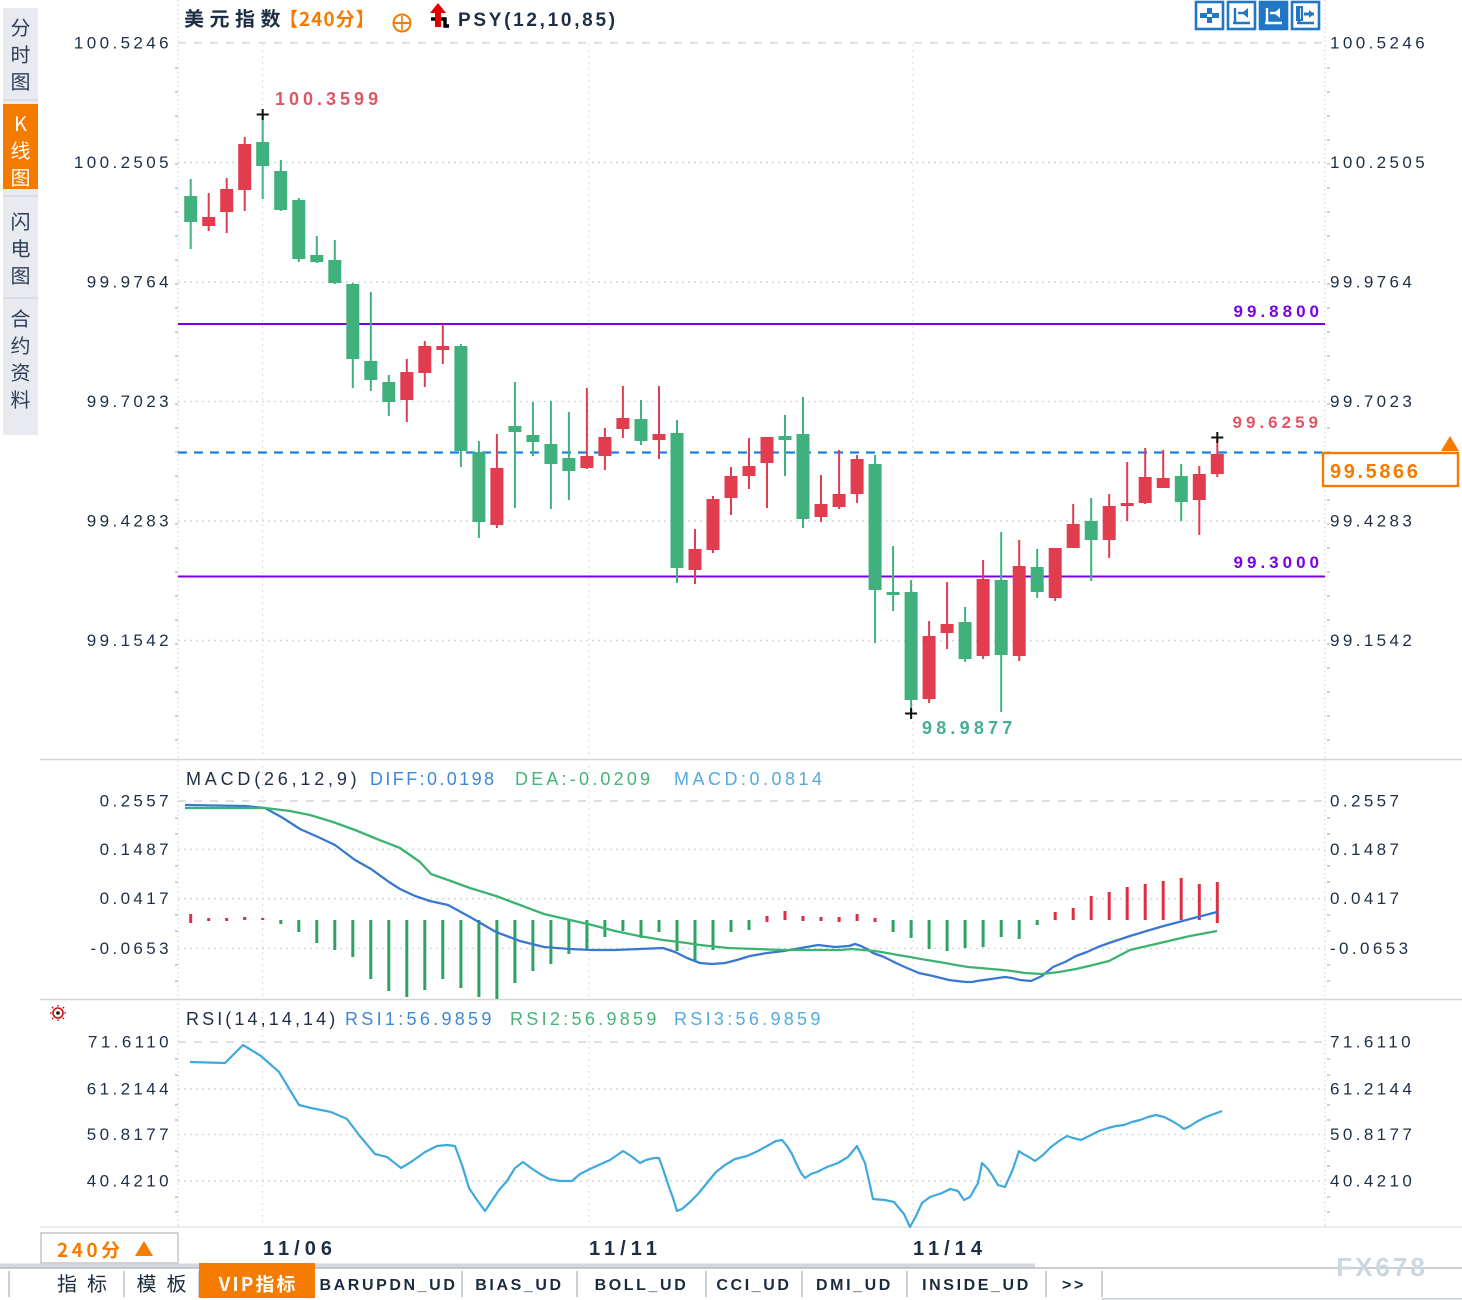 The image size is (1462, 1300). I want to click on svg-text: 11/14, so click(950, 1249).